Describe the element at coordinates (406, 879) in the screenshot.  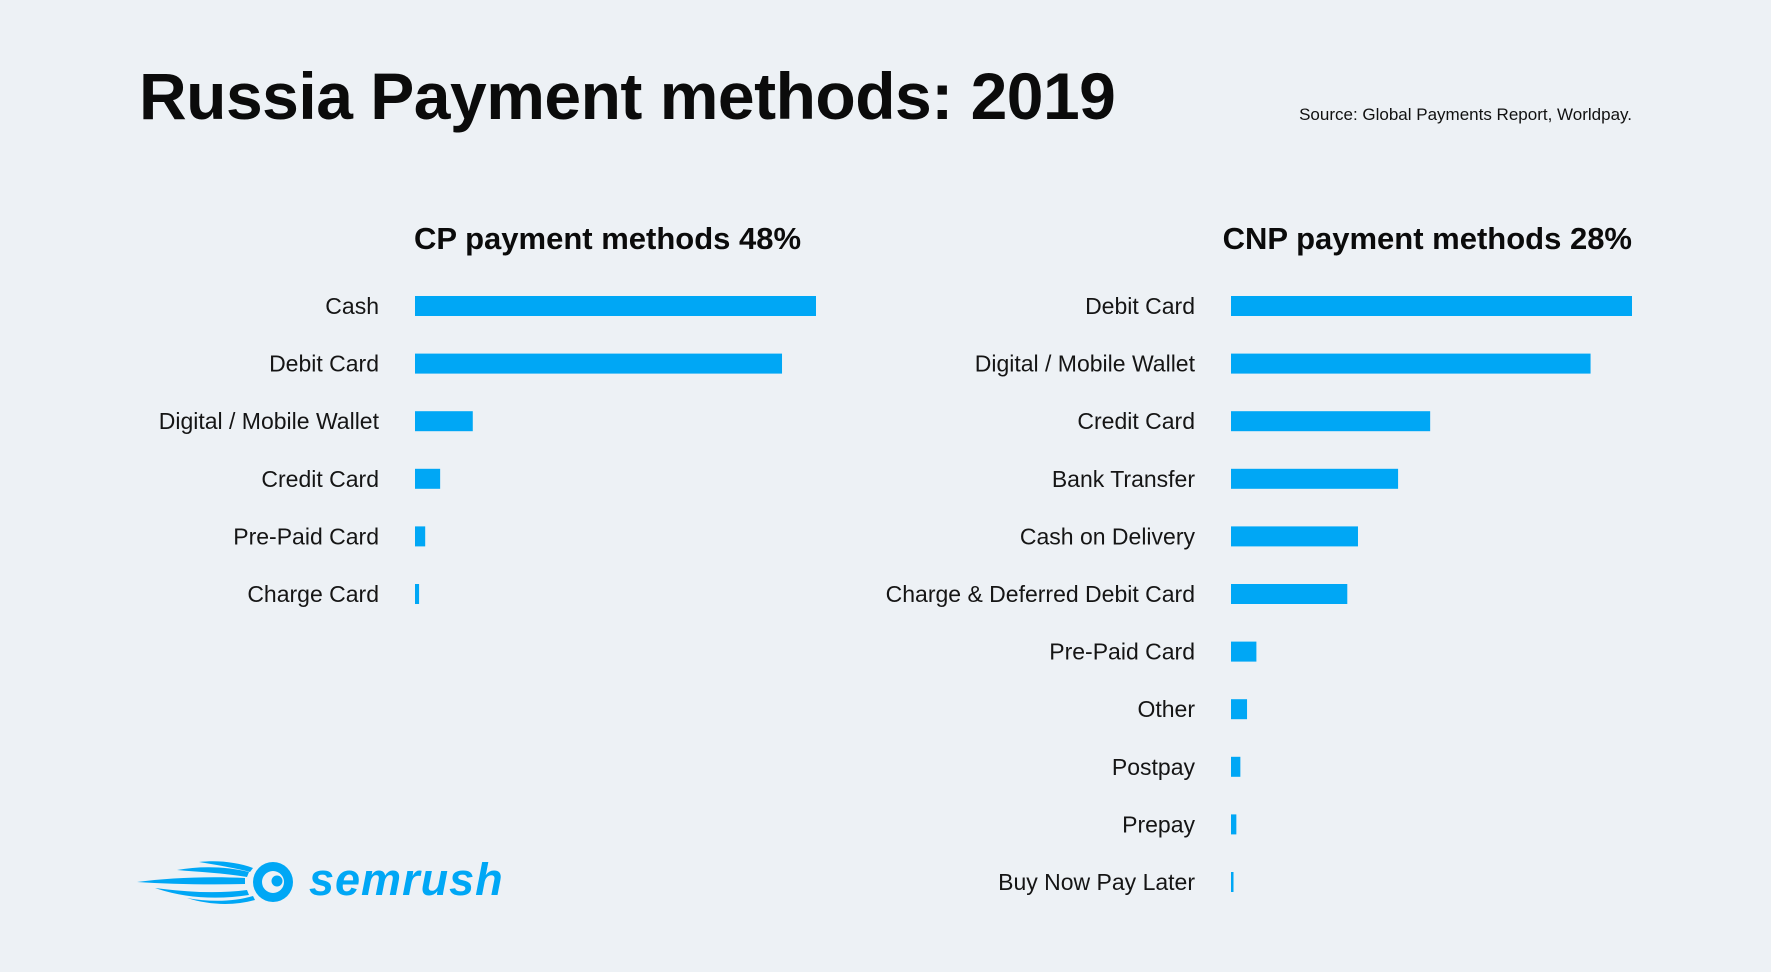
I see `semrush-wordmark: semrush` at that location.